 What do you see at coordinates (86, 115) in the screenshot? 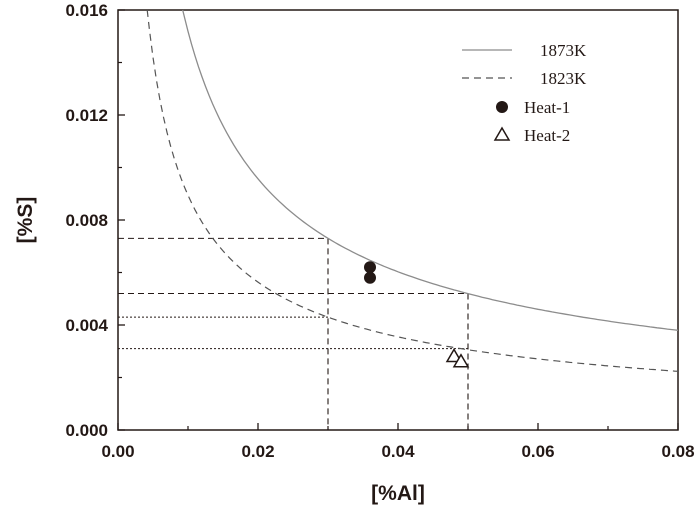
I see `y-tick-label: 0.012` at bounding box center [86, 115].